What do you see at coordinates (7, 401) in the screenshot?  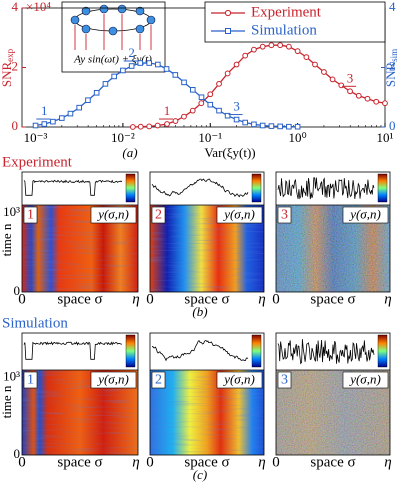 I see `time-axis-label: time n` at bounding box center [7, 401].